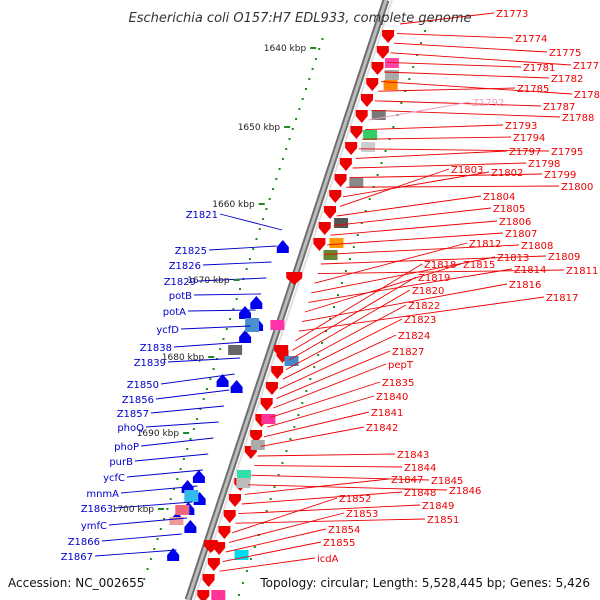  What do you see at coordinates (529, 138) in the screenshot?
I see `gene-label-right: Z1794` at bounding box center [529, 138].